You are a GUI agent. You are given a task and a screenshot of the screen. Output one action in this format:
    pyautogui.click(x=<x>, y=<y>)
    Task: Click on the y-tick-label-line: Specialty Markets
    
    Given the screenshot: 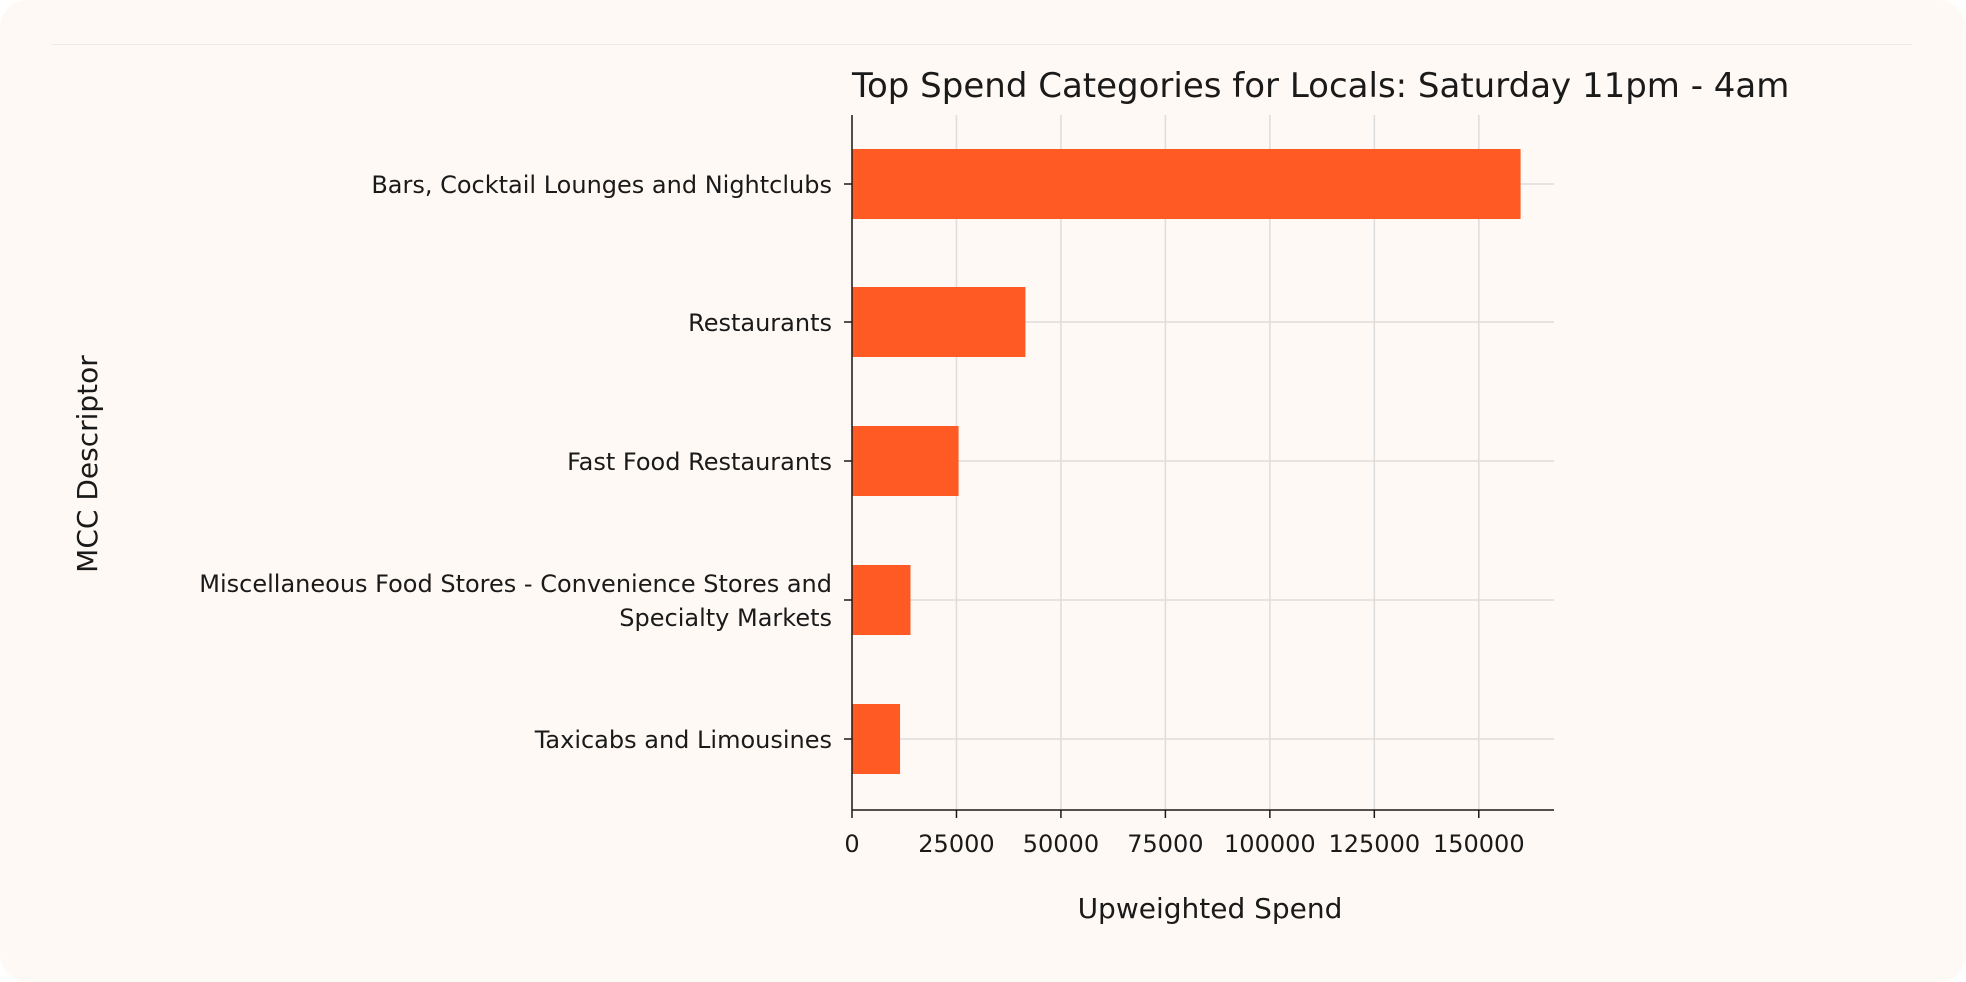 What is the action you would take?
    pyautogui.click(x=725, y=618)
    